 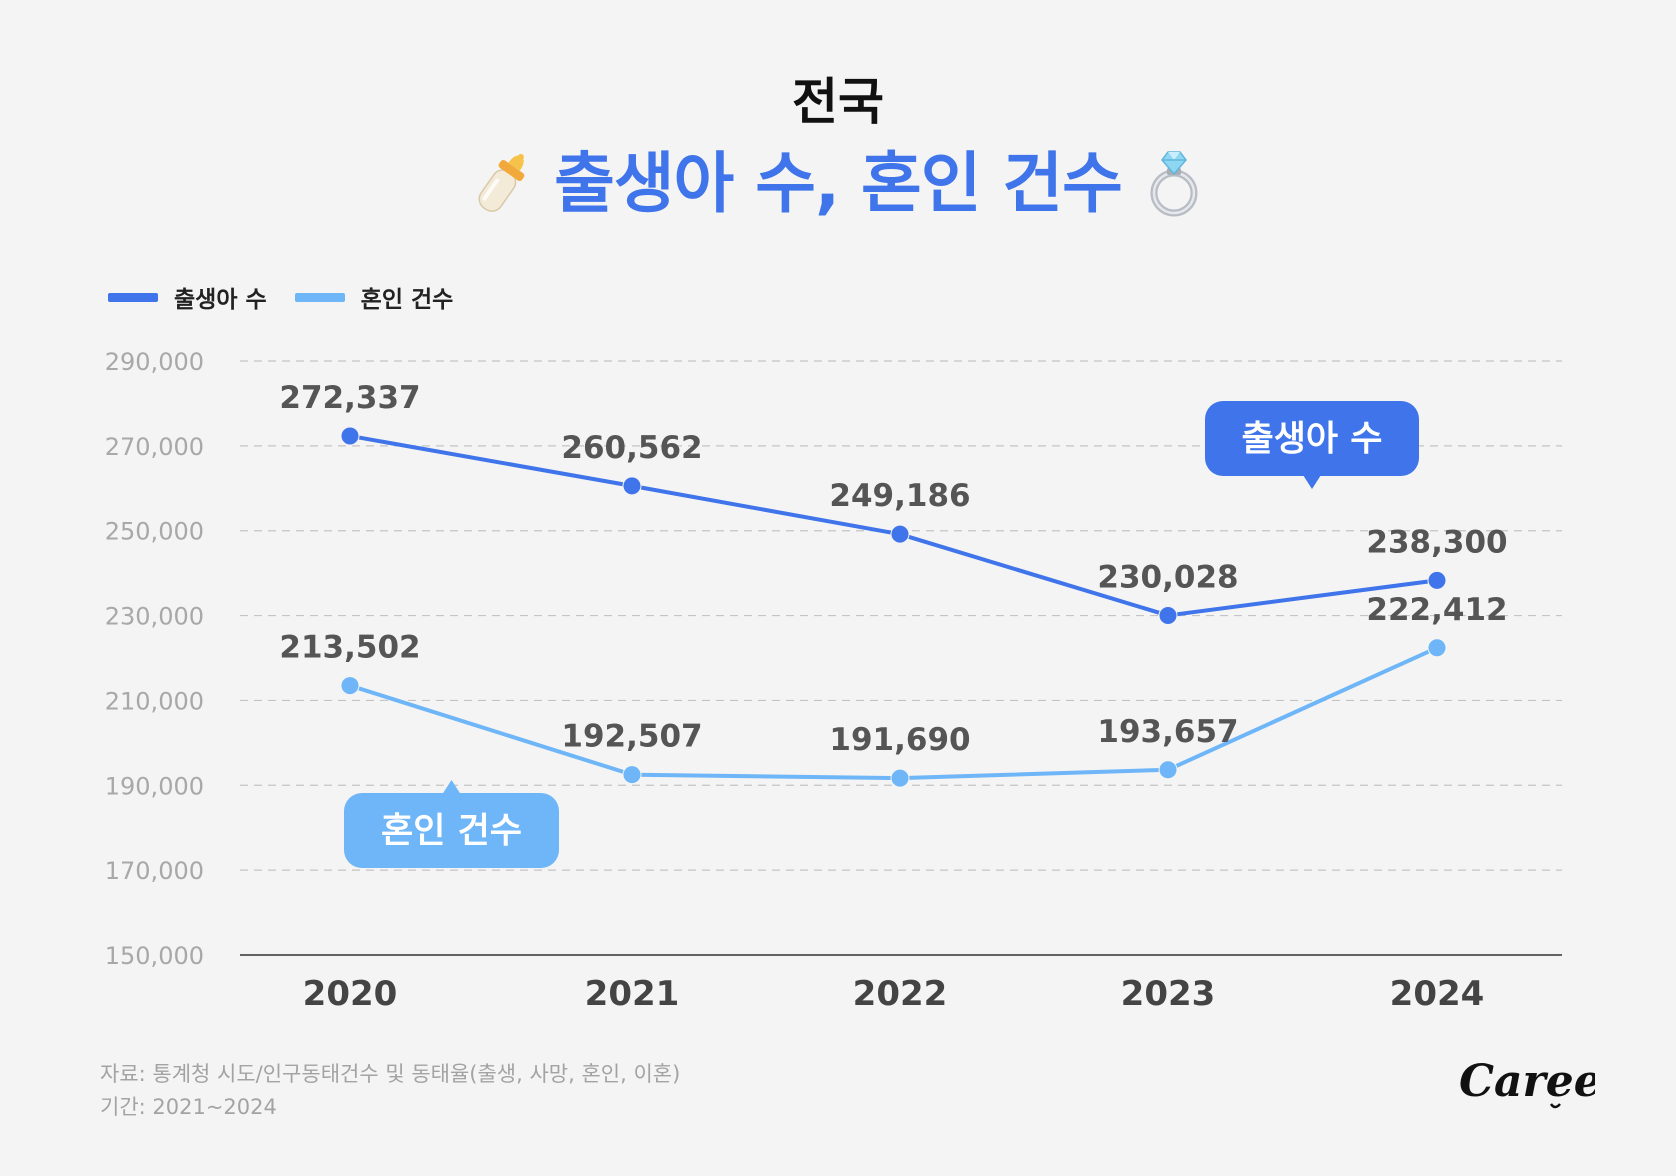 I want to click on x-tick-label: 2020, so click(x=350, y=994).